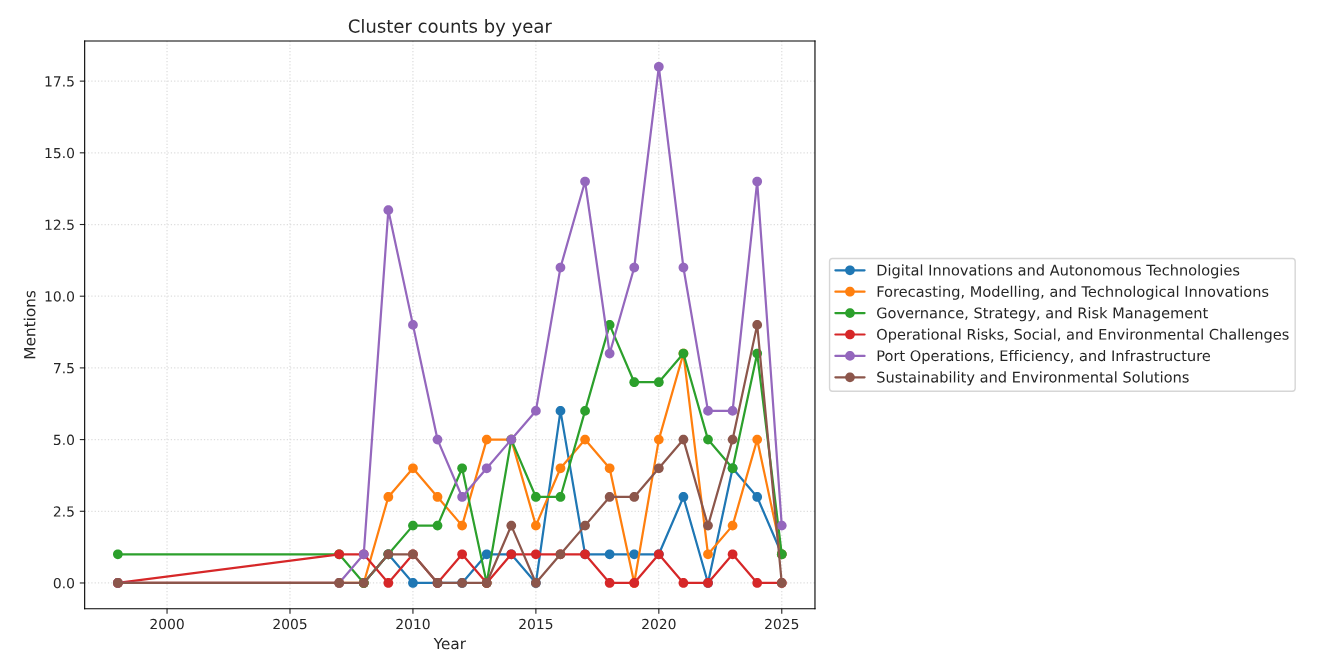 The height and width of the screenshot is (661, 1323). Describe the element at coordinates (60, 153) in the screenshot. I see `y-tick-label: 15.0` at that location.